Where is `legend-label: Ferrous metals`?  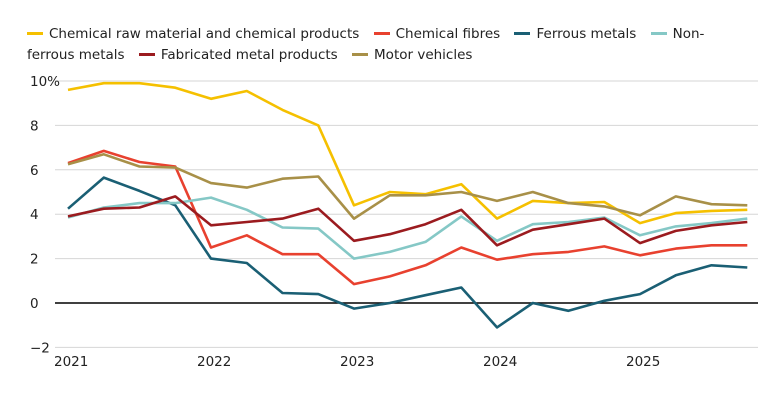
legend-label: Ferrous metals is located at coordinates (586, 34).